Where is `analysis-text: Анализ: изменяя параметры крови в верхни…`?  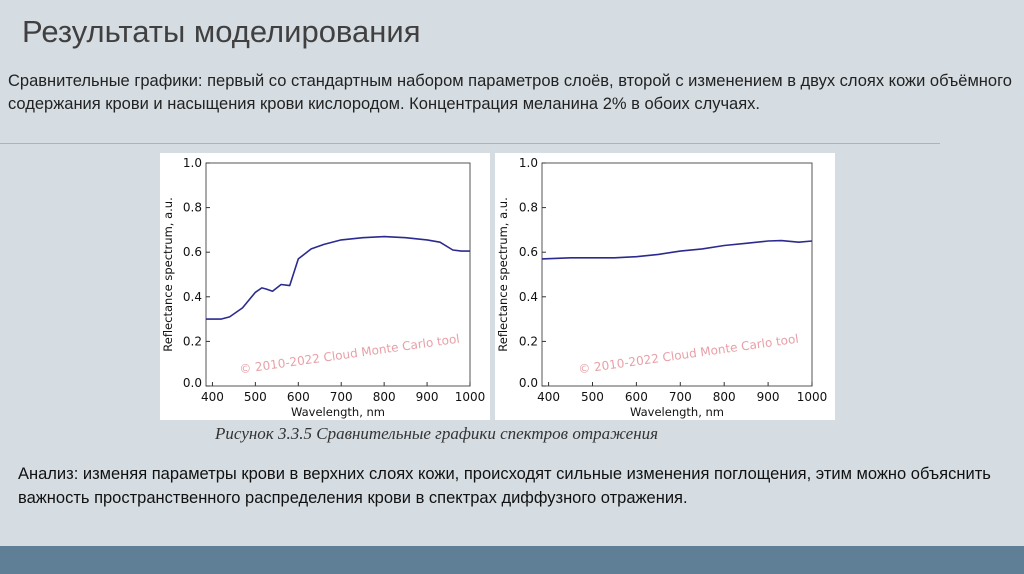 analysis-text: Анализ: изменяя параметры крови в верхни… is located at coordinates (504, 486).